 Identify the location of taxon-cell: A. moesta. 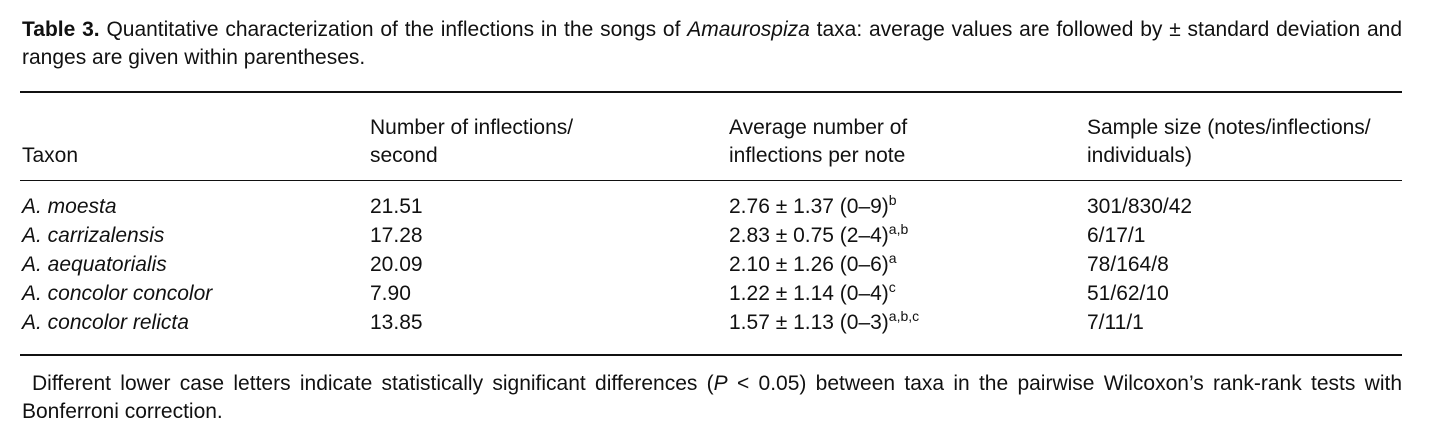
(69, 206).